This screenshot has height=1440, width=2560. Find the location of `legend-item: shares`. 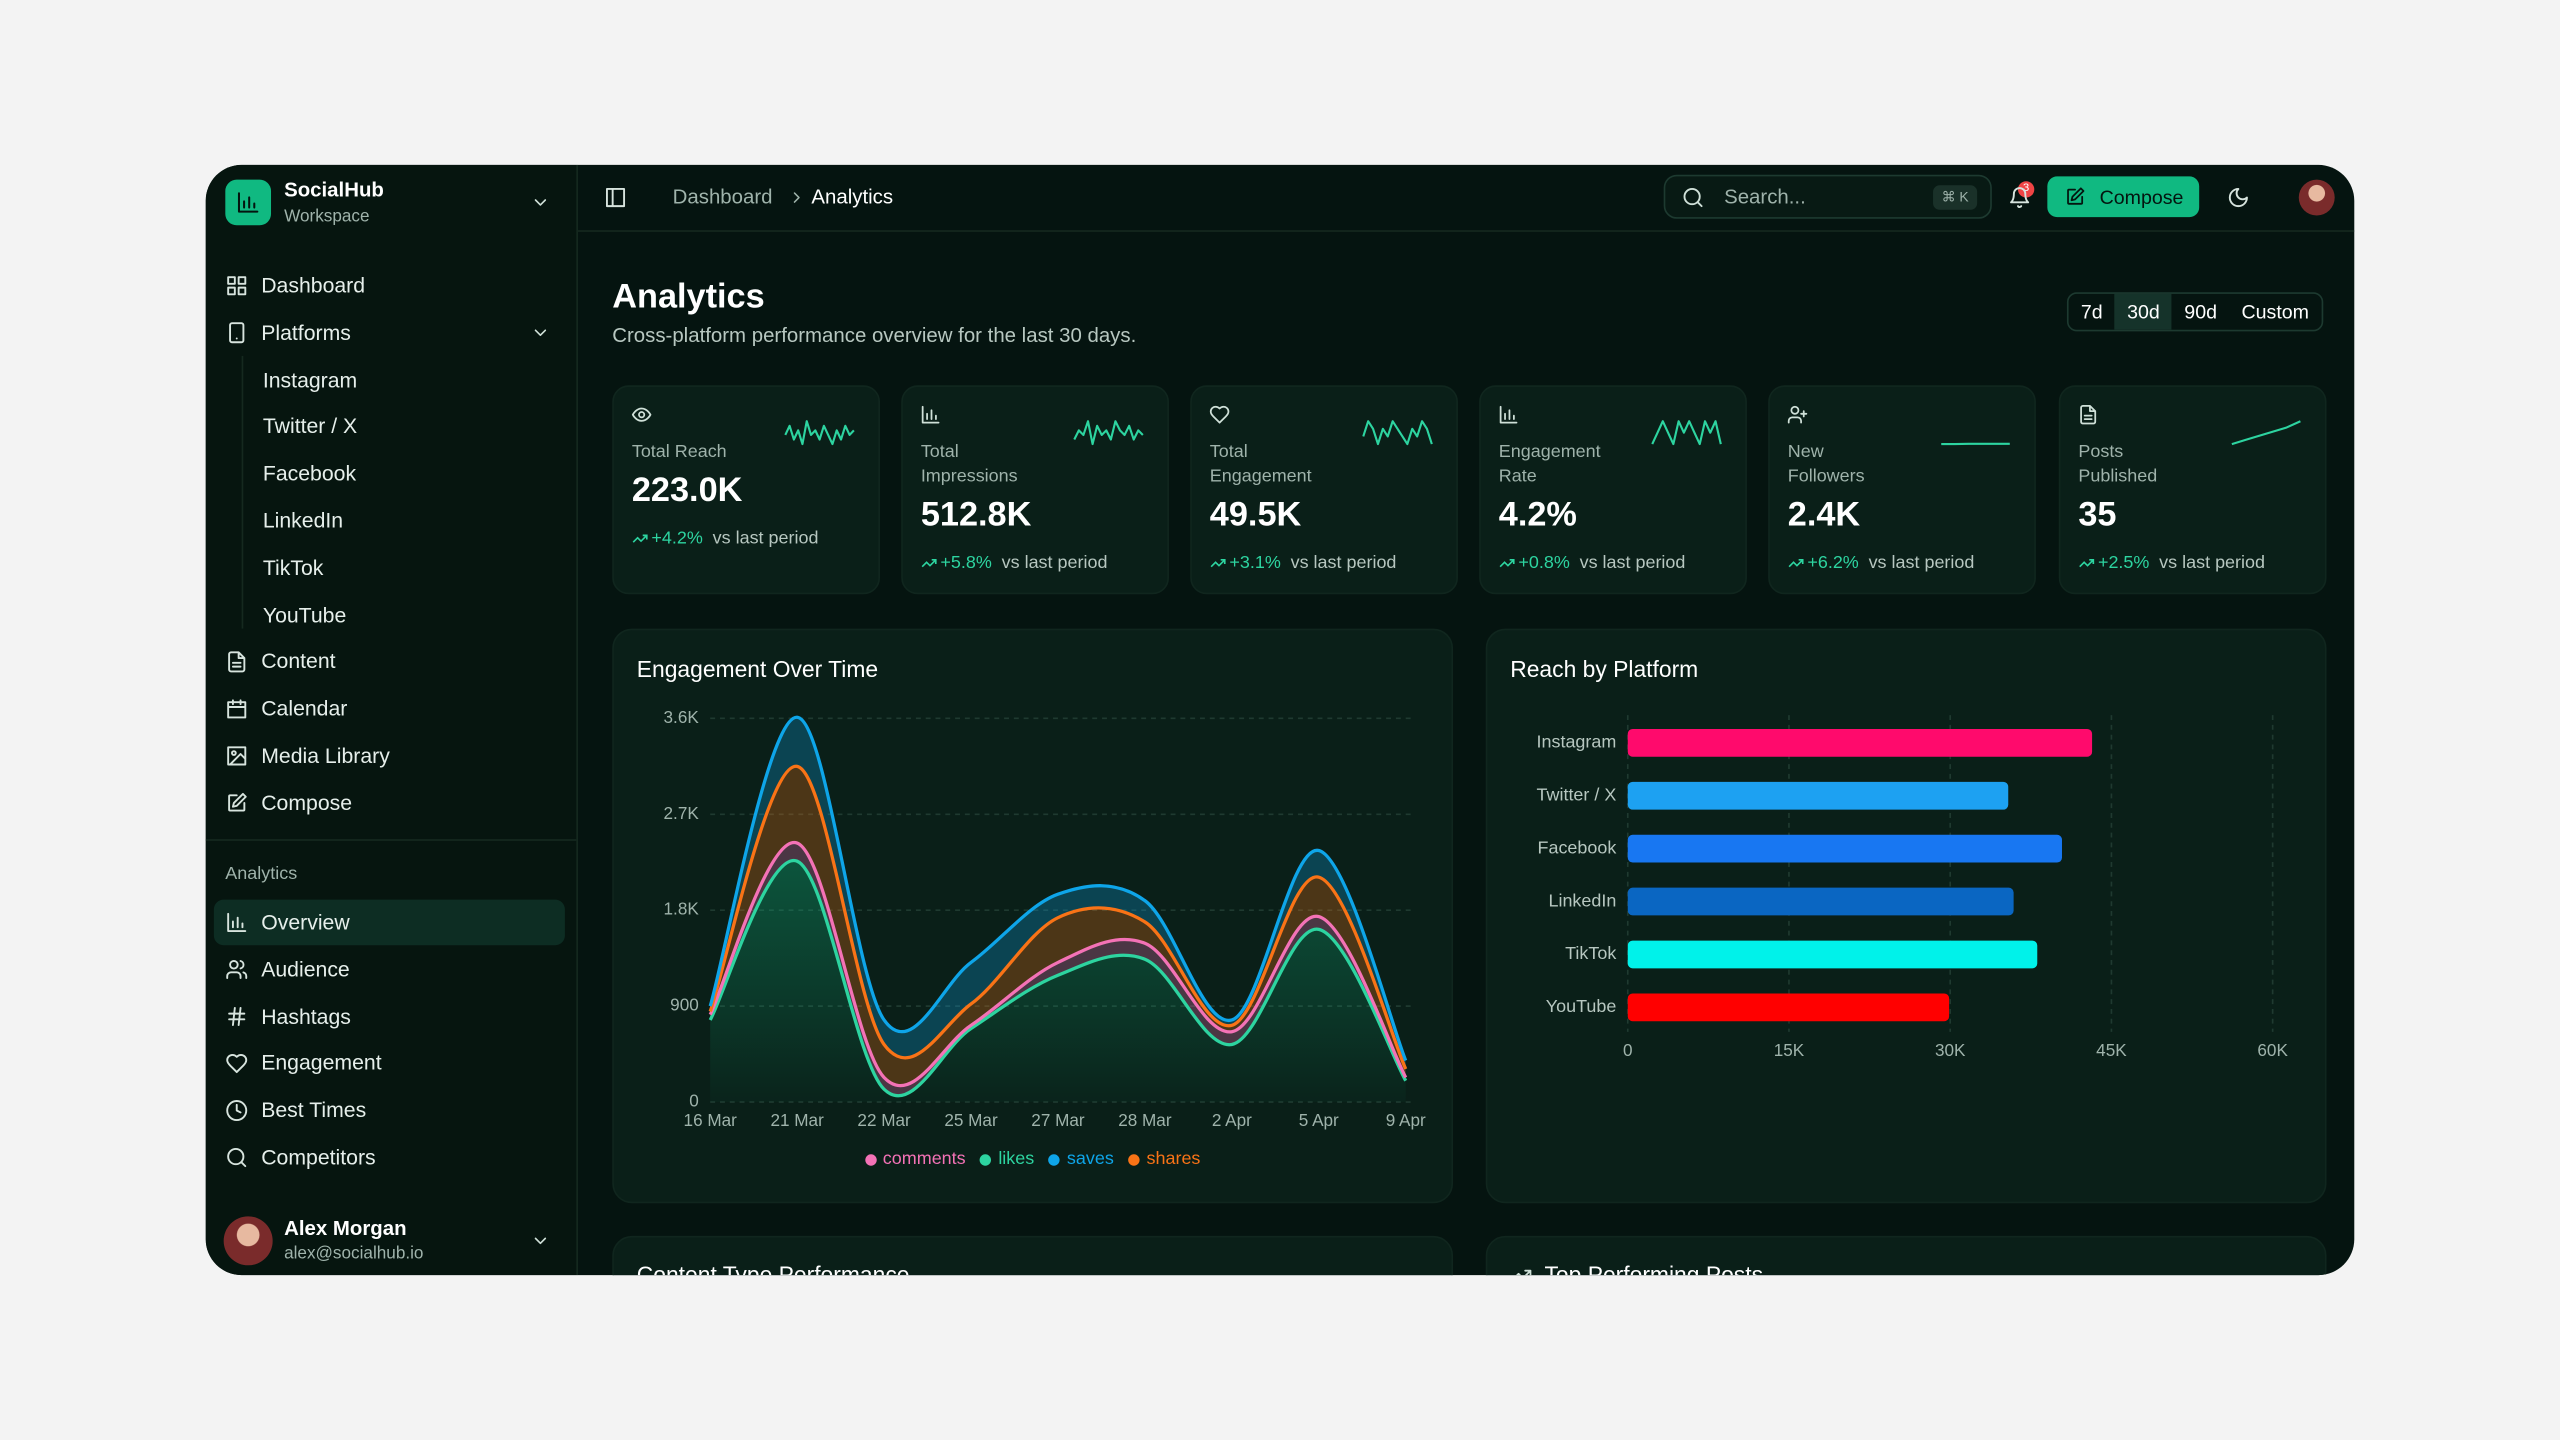

legend-item: shares is located at coordinates (1164, 1159).